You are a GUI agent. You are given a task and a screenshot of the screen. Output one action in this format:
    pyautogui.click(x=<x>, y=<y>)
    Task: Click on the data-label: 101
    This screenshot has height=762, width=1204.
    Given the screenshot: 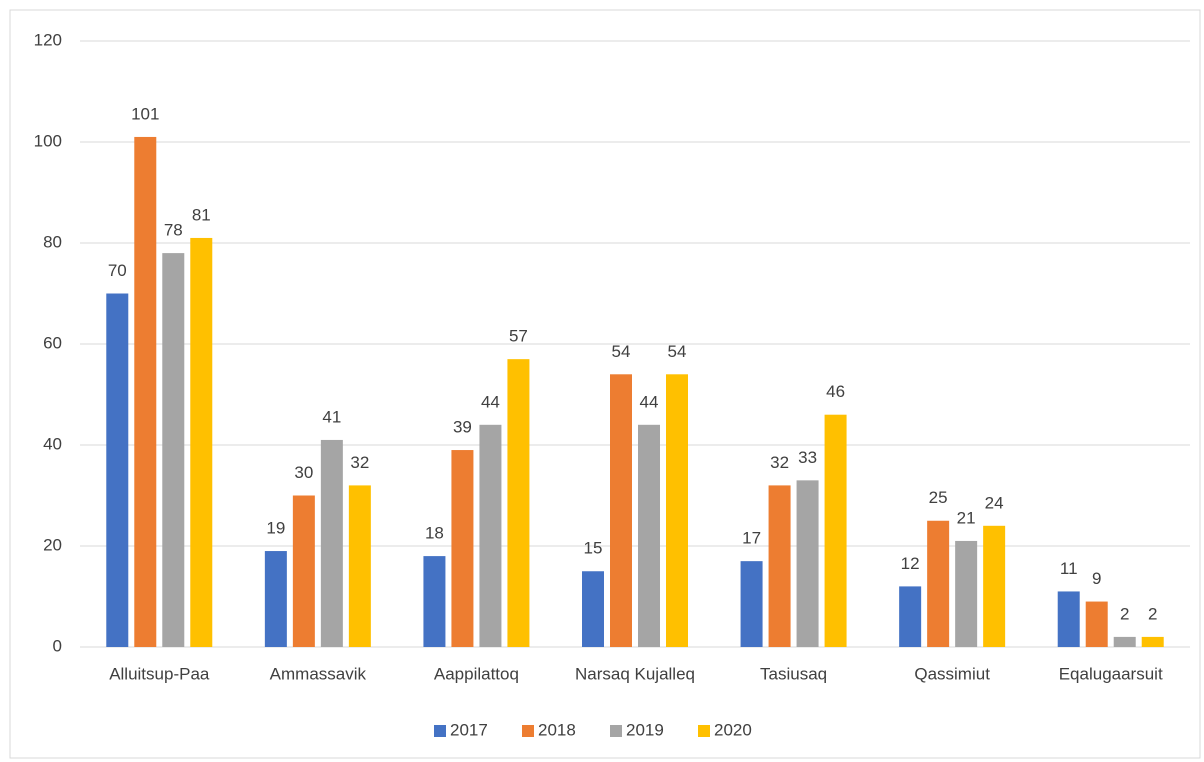 What is the action you would take?
    pyautogui.click(x=145, y=113)
    